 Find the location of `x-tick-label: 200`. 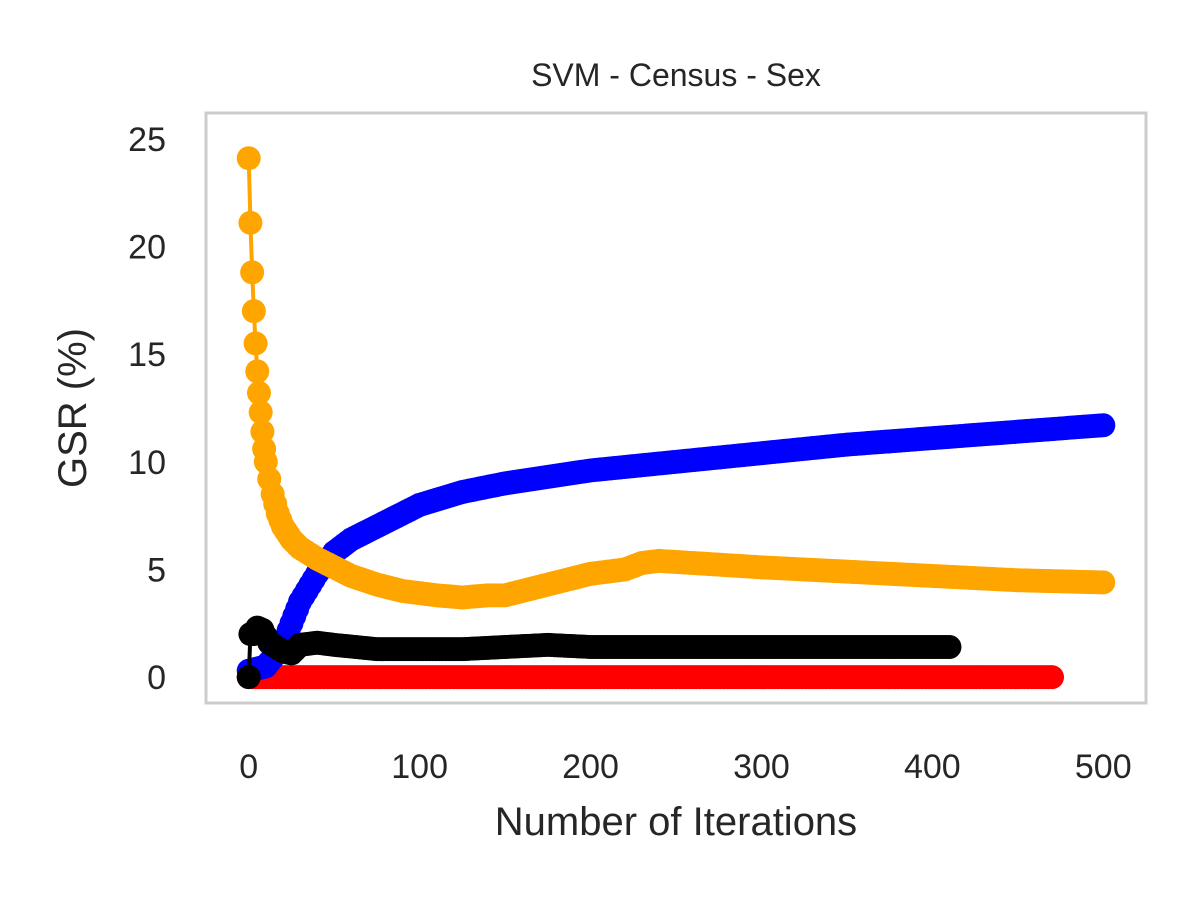

x-tick-label: 200 is located at coordinates (590, 767).